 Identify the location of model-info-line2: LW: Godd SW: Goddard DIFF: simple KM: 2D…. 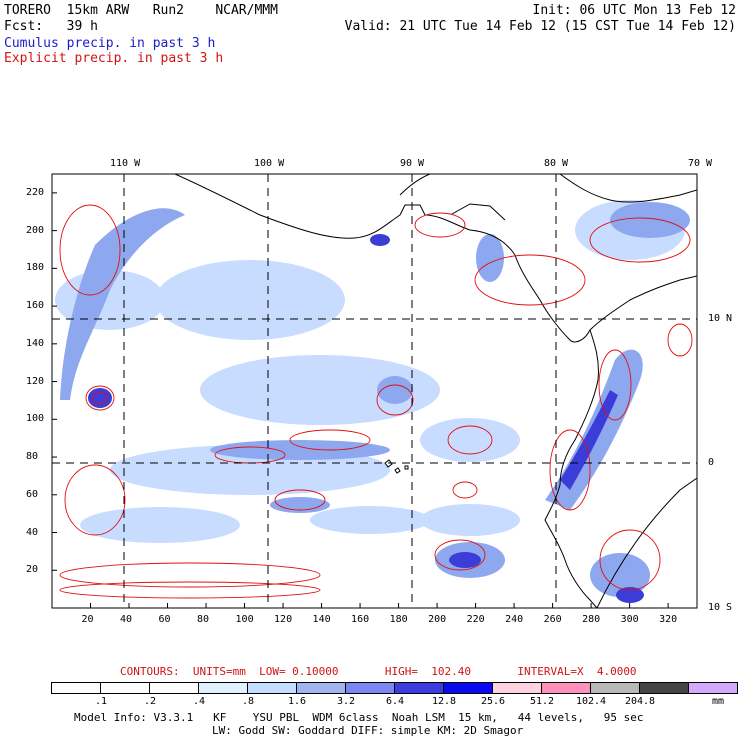
(368, 730).